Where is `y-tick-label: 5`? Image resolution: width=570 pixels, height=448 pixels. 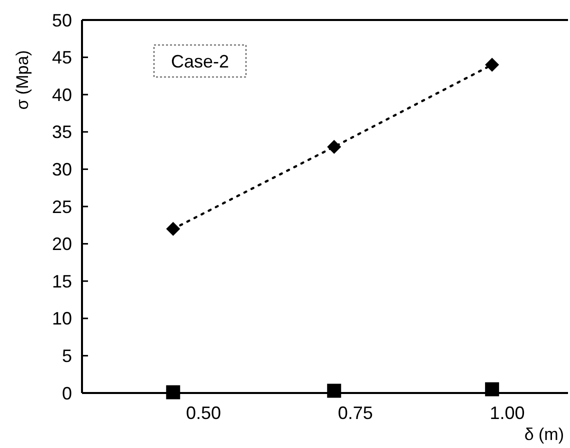 y-tick-label: 5 is located at coordinates (67, 356).